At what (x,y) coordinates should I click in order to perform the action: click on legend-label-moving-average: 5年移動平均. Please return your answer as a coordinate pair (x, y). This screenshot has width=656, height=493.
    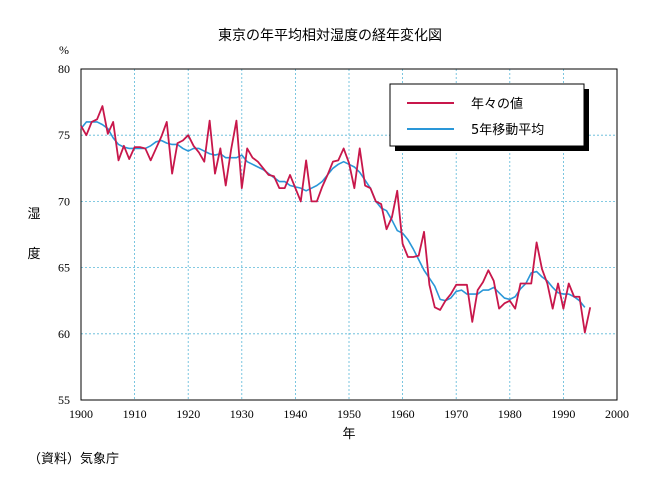
    Looking at the image, I should click on (507, 130).